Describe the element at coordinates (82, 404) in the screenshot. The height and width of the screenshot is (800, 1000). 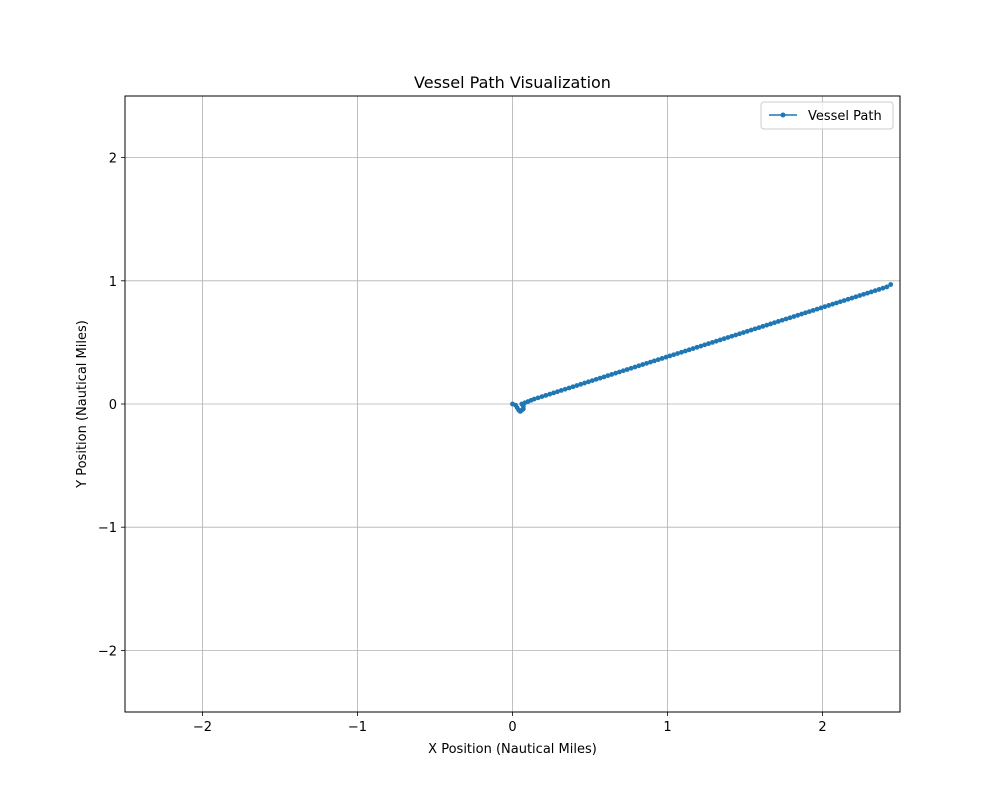
I see `y-axis-label: Y Position (Nautical Miles)` at that location.